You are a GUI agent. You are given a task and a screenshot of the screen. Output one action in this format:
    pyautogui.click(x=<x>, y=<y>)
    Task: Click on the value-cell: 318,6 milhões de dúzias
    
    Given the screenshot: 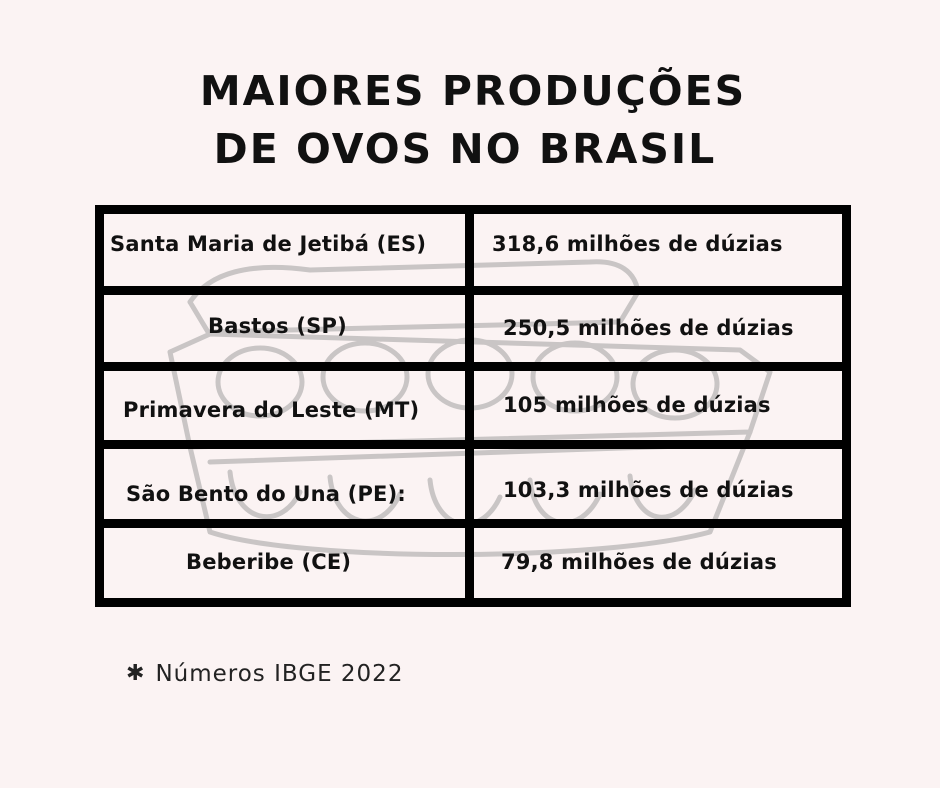 What is the action you would take?
    pyautogui.click(x=637, y=244)
    